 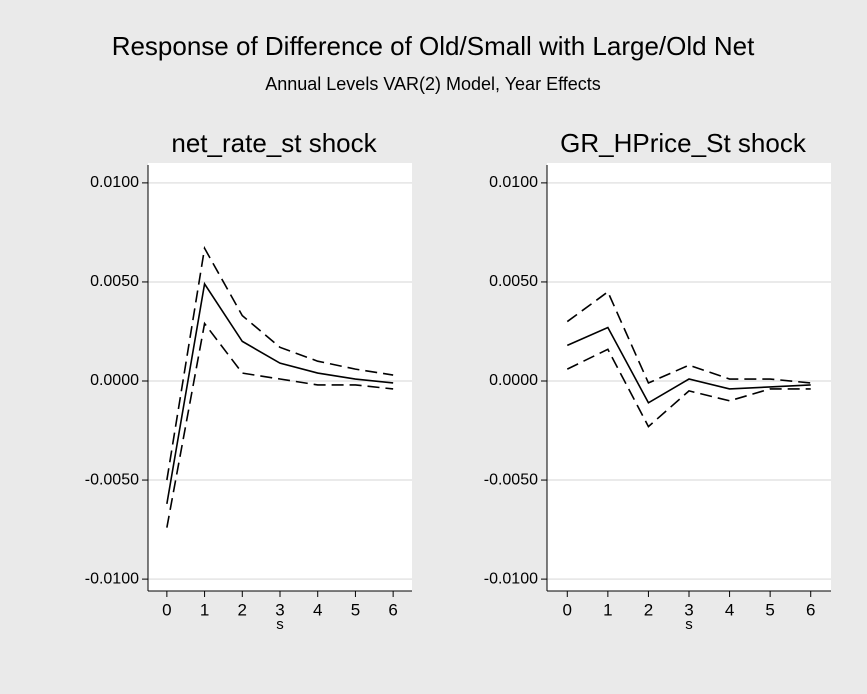 What do you see at coordinates (274, 143) in the screenshot?
I see `panel-title: net_rate_st shock` at bounding box center [274, 143].